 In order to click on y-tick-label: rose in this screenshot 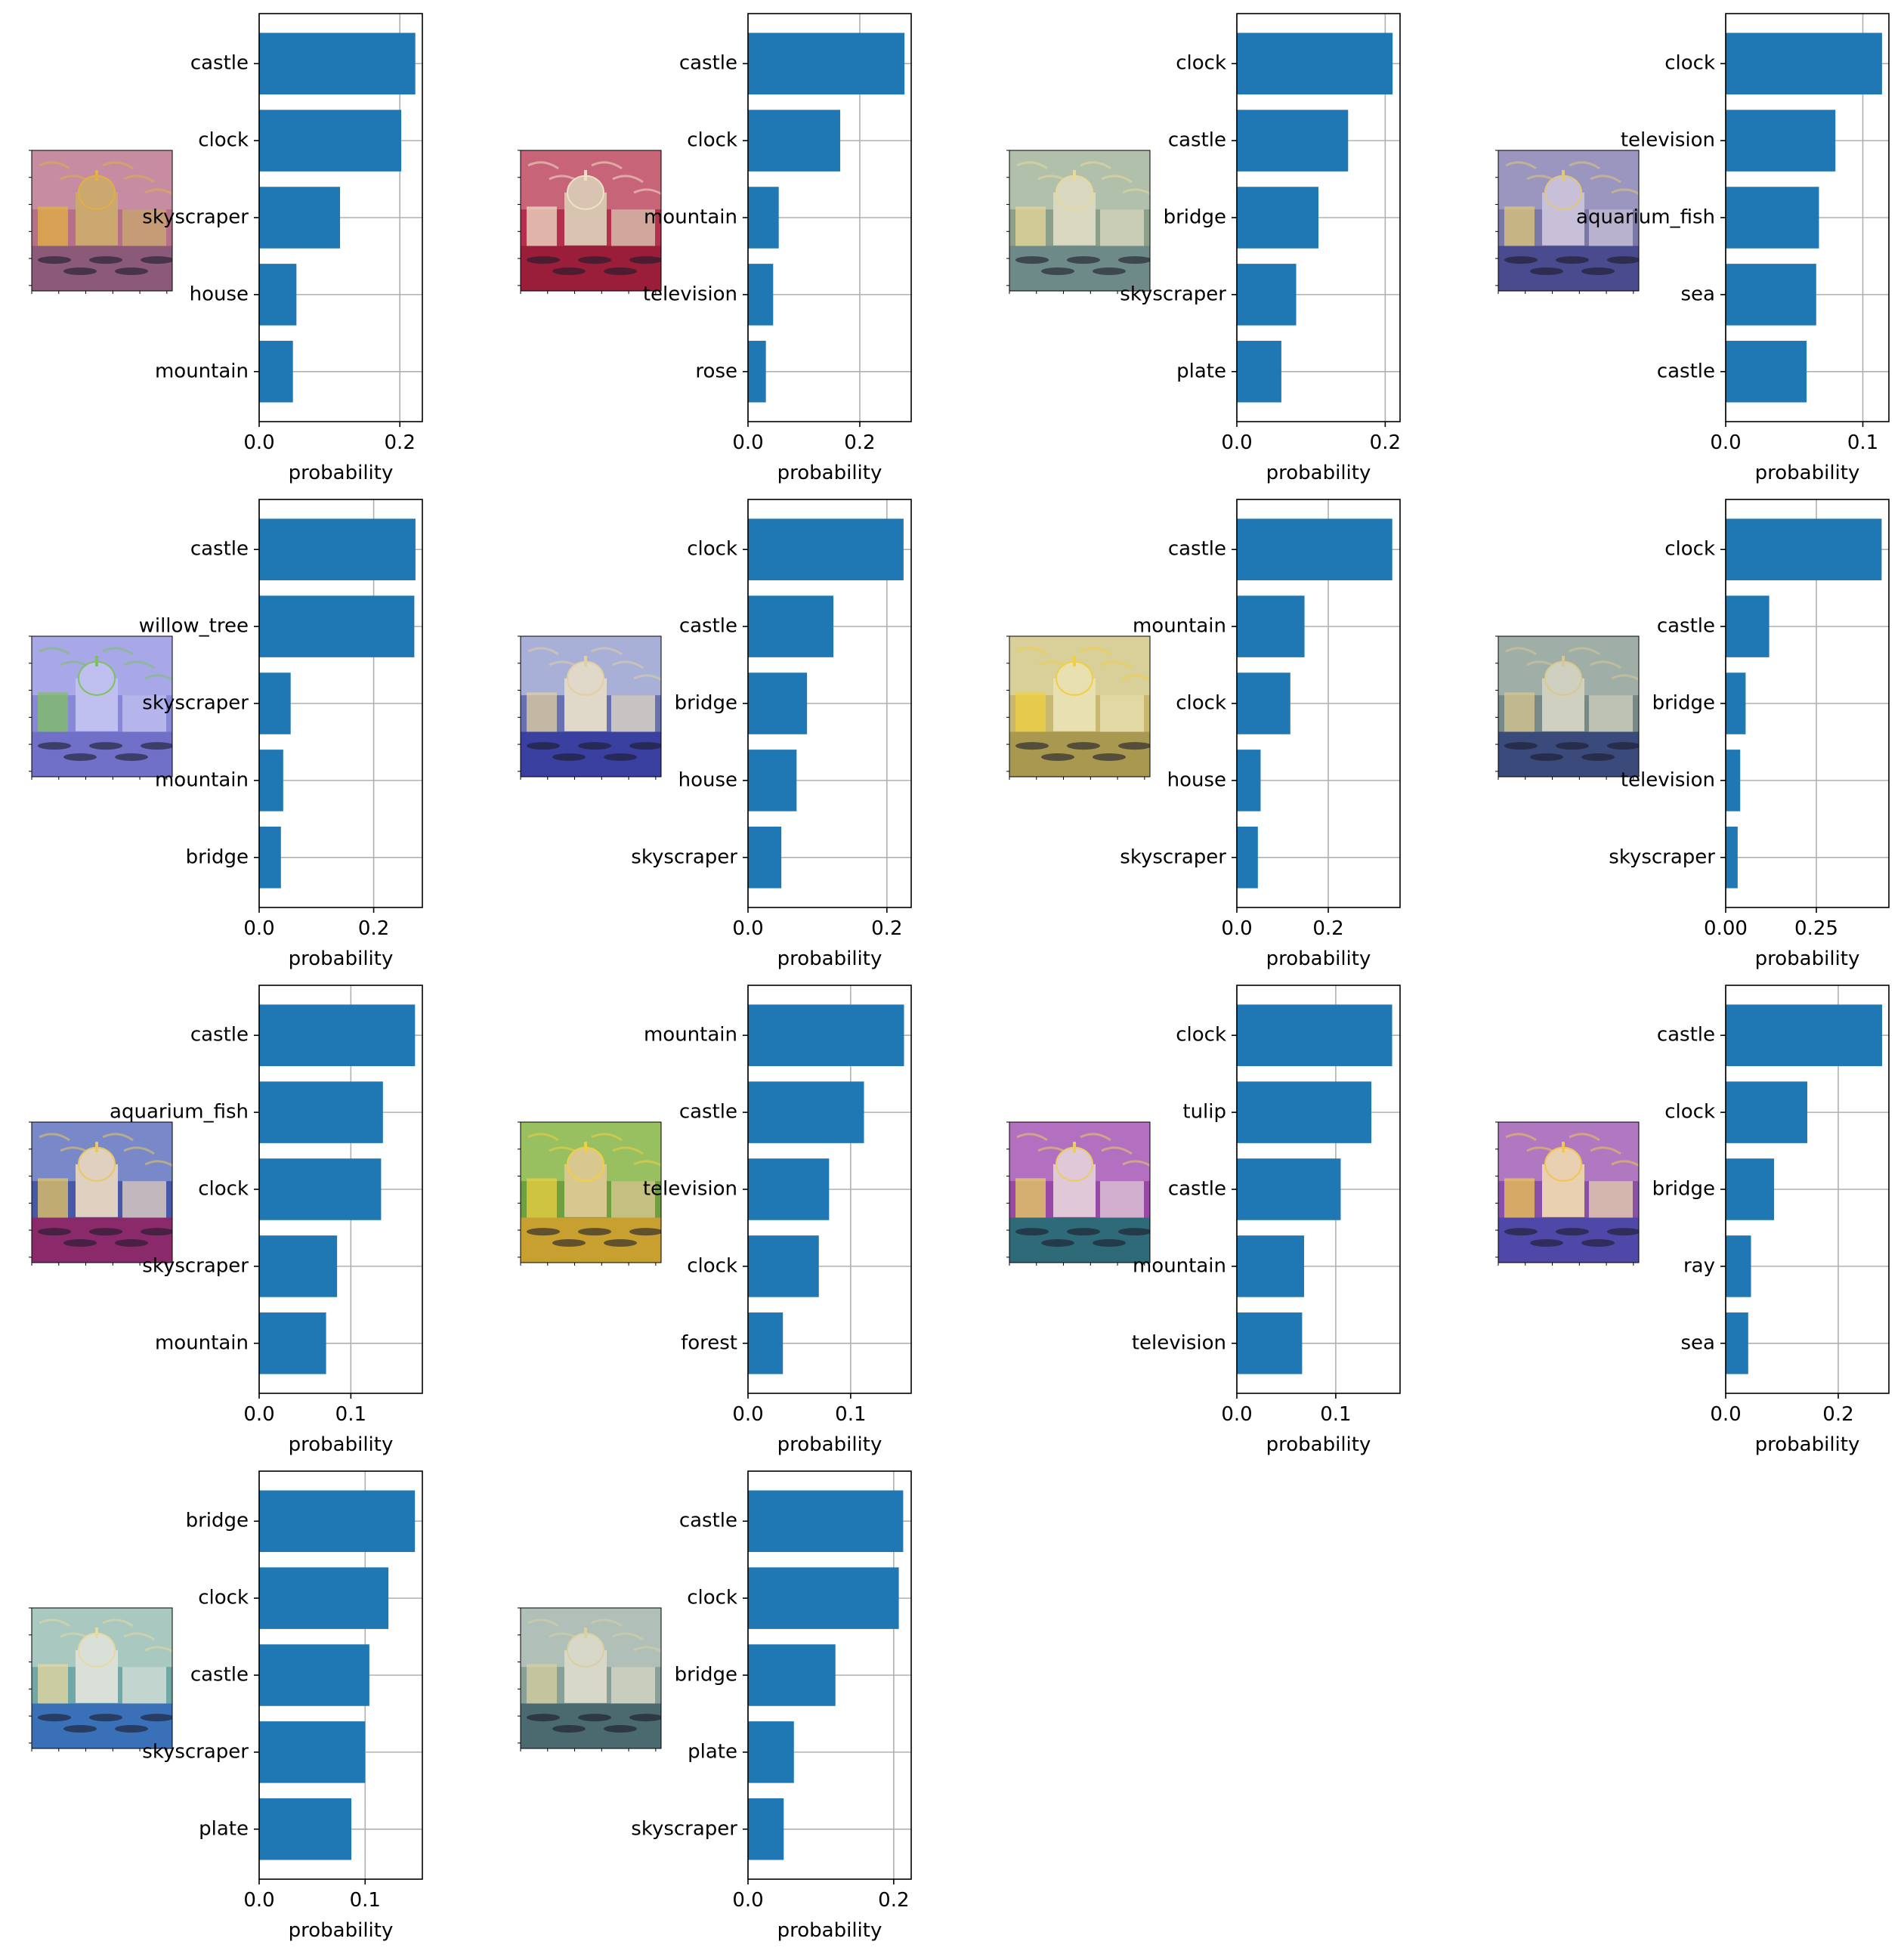, I will do `click(716, 371)`.